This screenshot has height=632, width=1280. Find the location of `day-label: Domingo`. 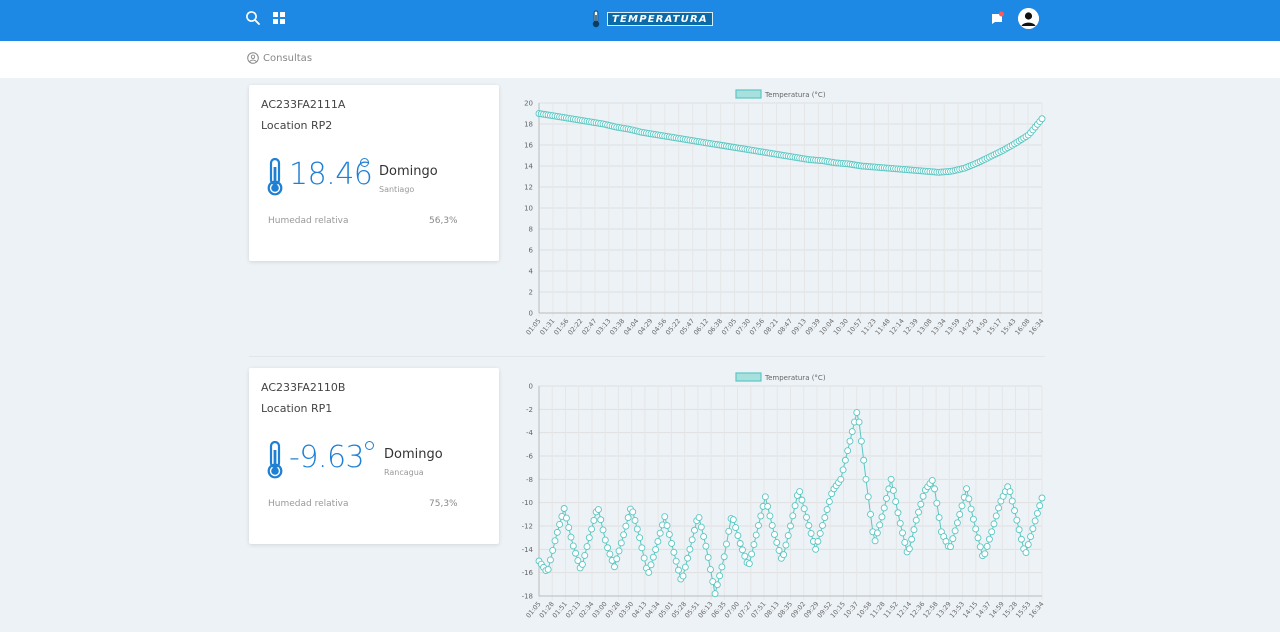

day-label: Domingo is located at coordinates (413, 454).